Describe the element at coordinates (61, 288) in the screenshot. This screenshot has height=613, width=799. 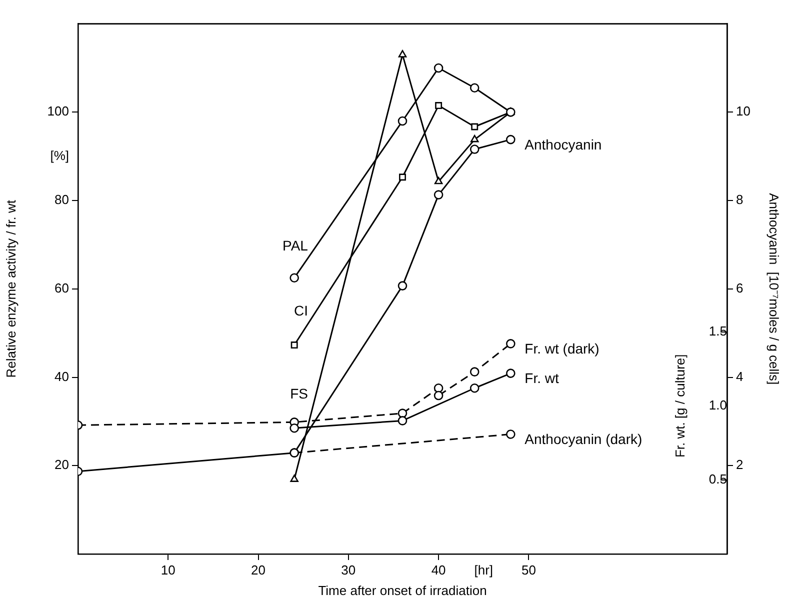
I see `y-tick-label: 60` at that location.